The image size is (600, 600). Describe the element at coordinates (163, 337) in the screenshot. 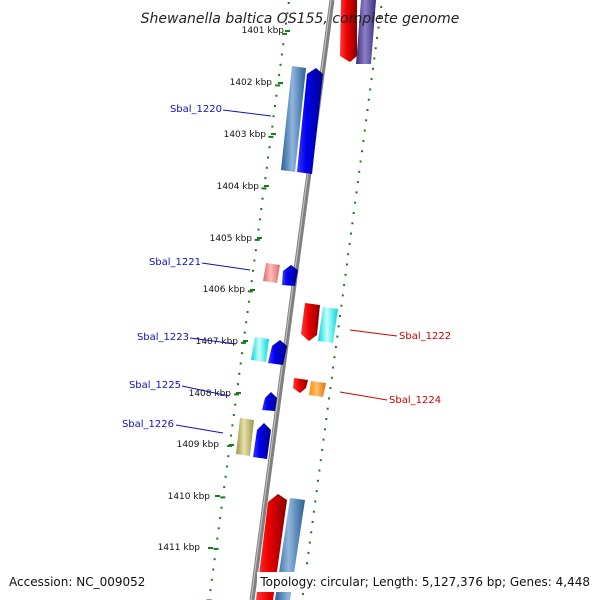

I see `gene-label-sbal-1223: Sbal_1223` at that location.